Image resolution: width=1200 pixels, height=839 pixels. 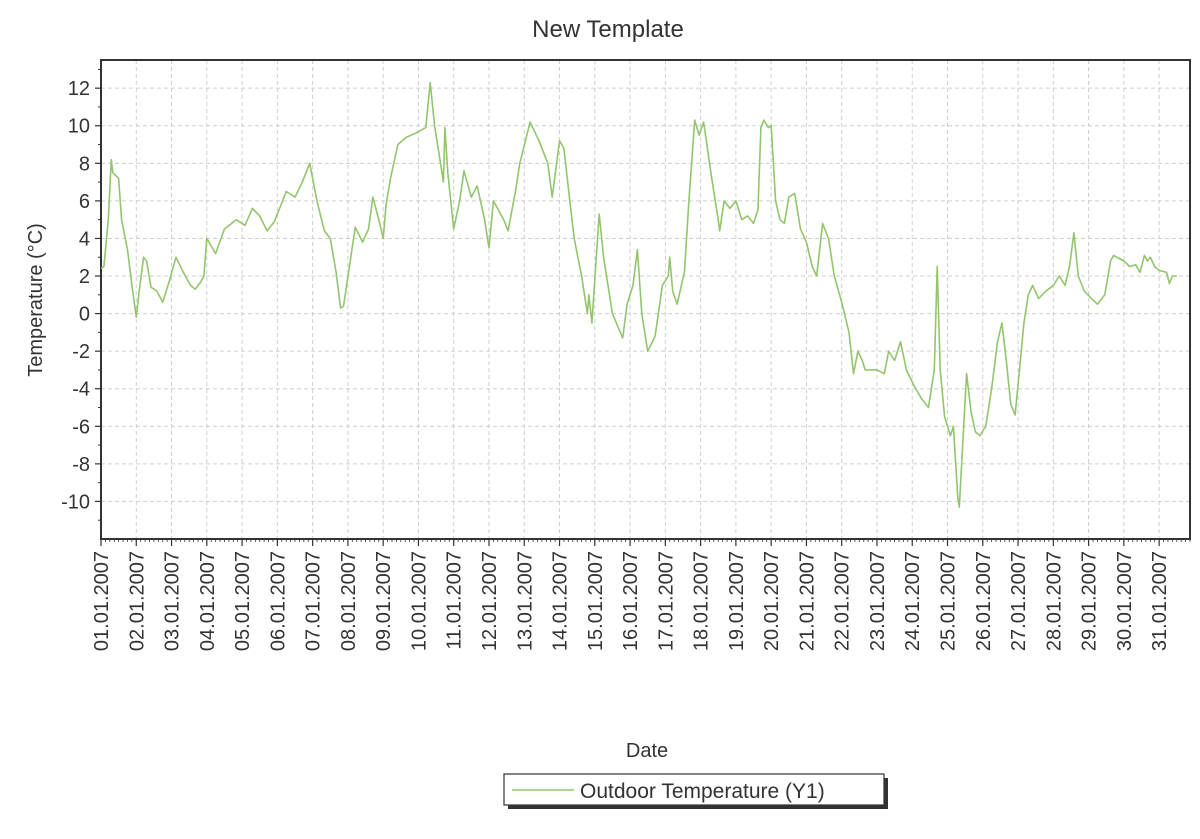 I want to click on x-tick-label: 11.01.2007, so click(x=455, y=600).